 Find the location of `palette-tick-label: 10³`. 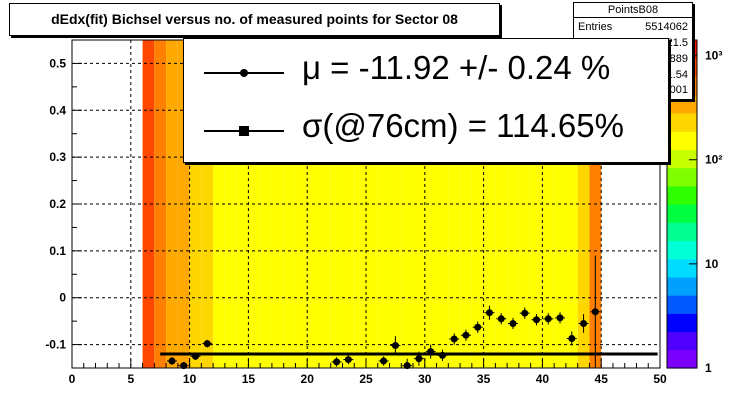

palette-tick-label: 10³ is located at coordinates (713, 56).